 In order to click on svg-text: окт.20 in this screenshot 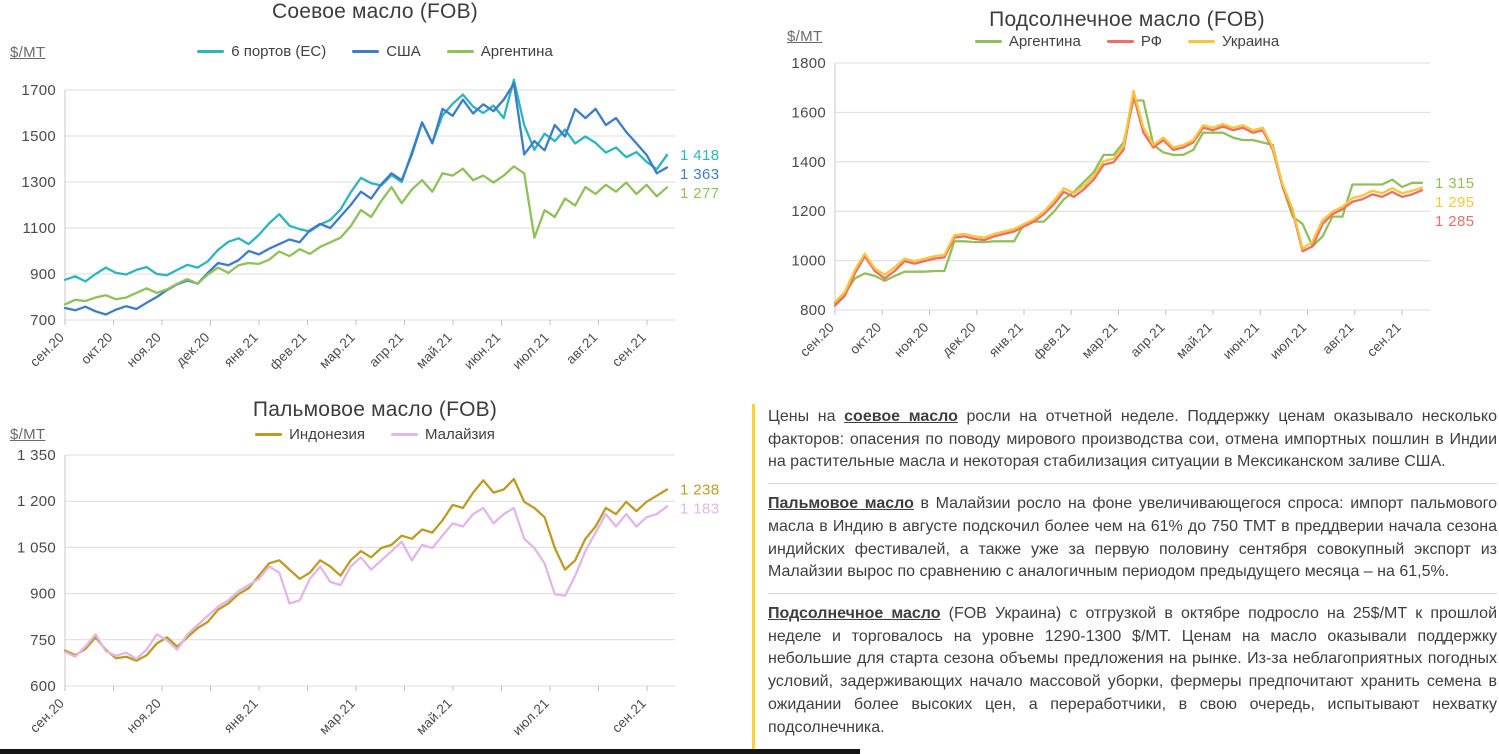, I will do `click(97, 349)`.